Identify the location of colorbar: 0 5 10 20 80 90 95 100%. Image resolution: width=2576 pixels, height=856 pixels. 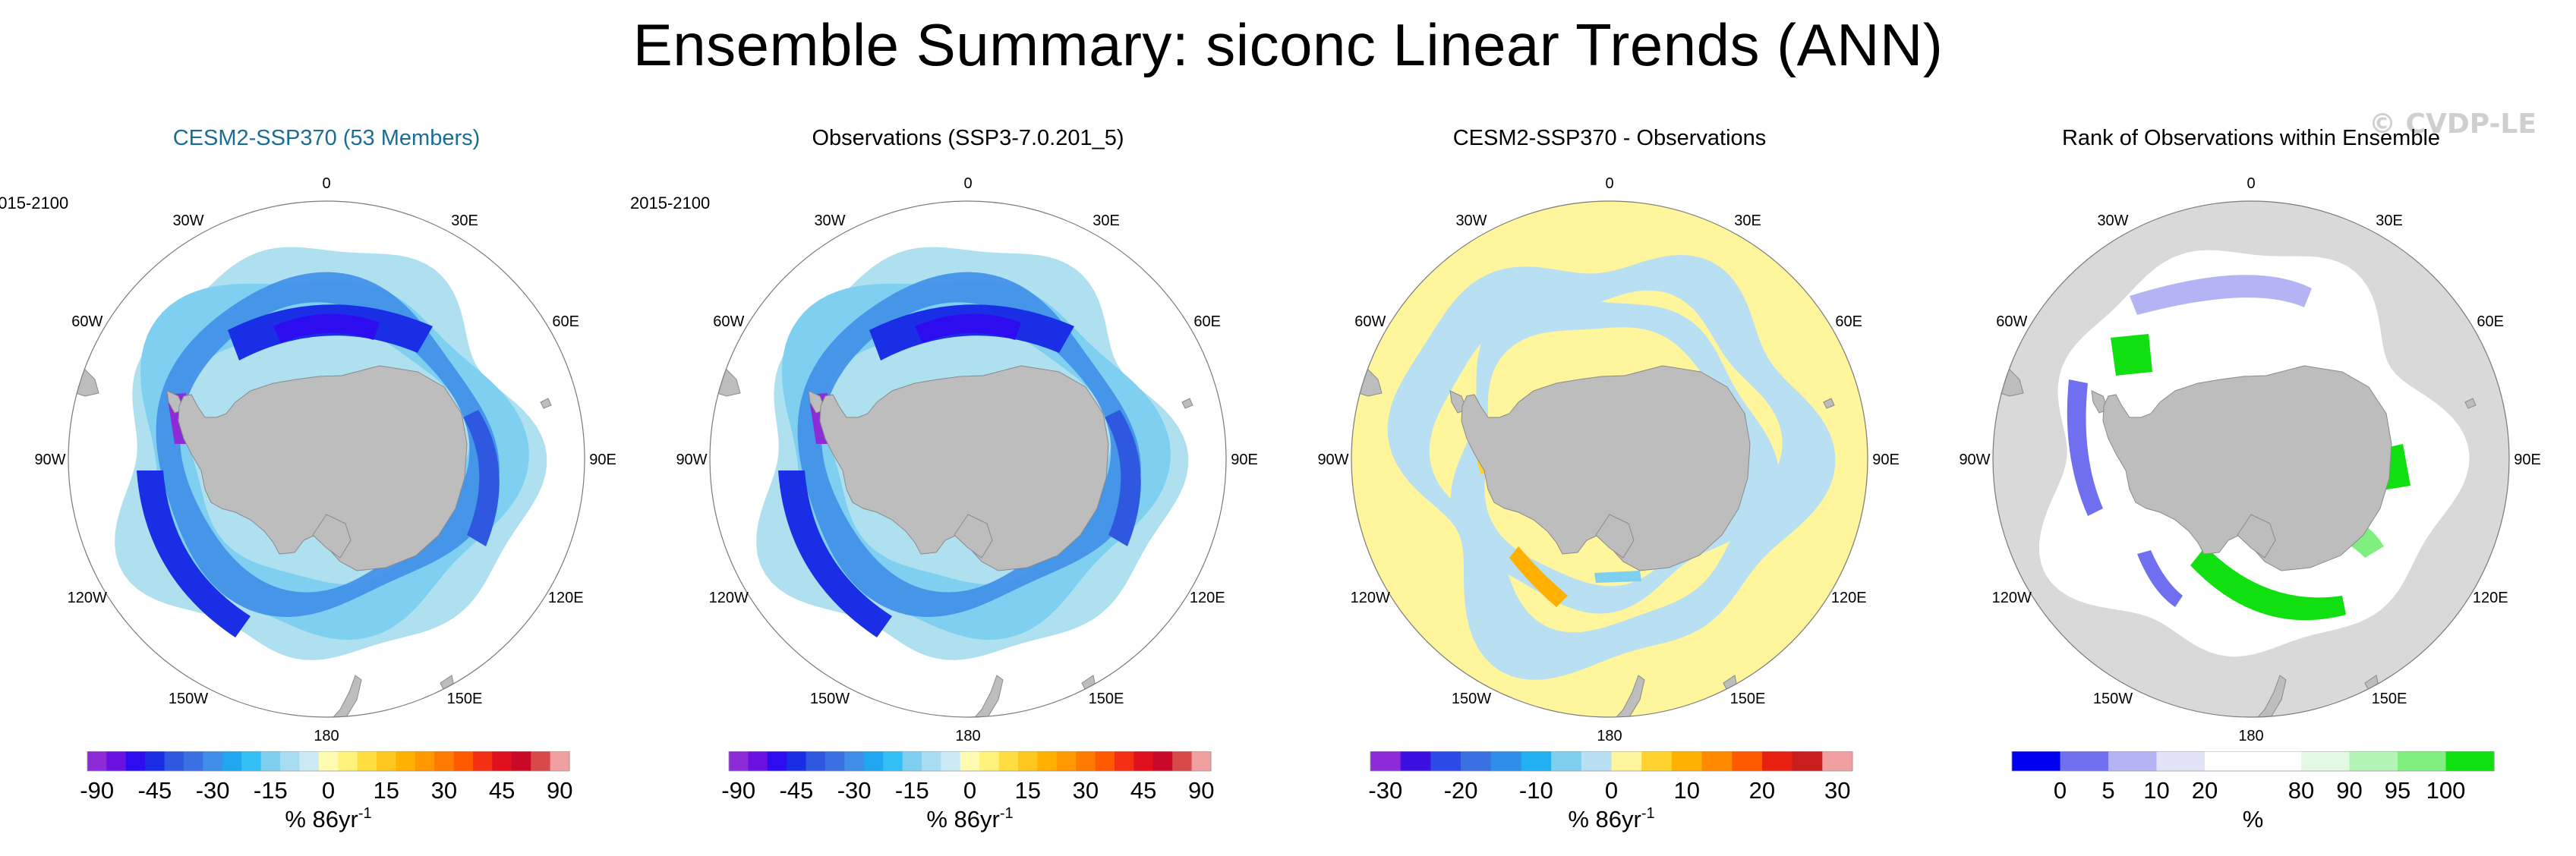
(2253, 791).